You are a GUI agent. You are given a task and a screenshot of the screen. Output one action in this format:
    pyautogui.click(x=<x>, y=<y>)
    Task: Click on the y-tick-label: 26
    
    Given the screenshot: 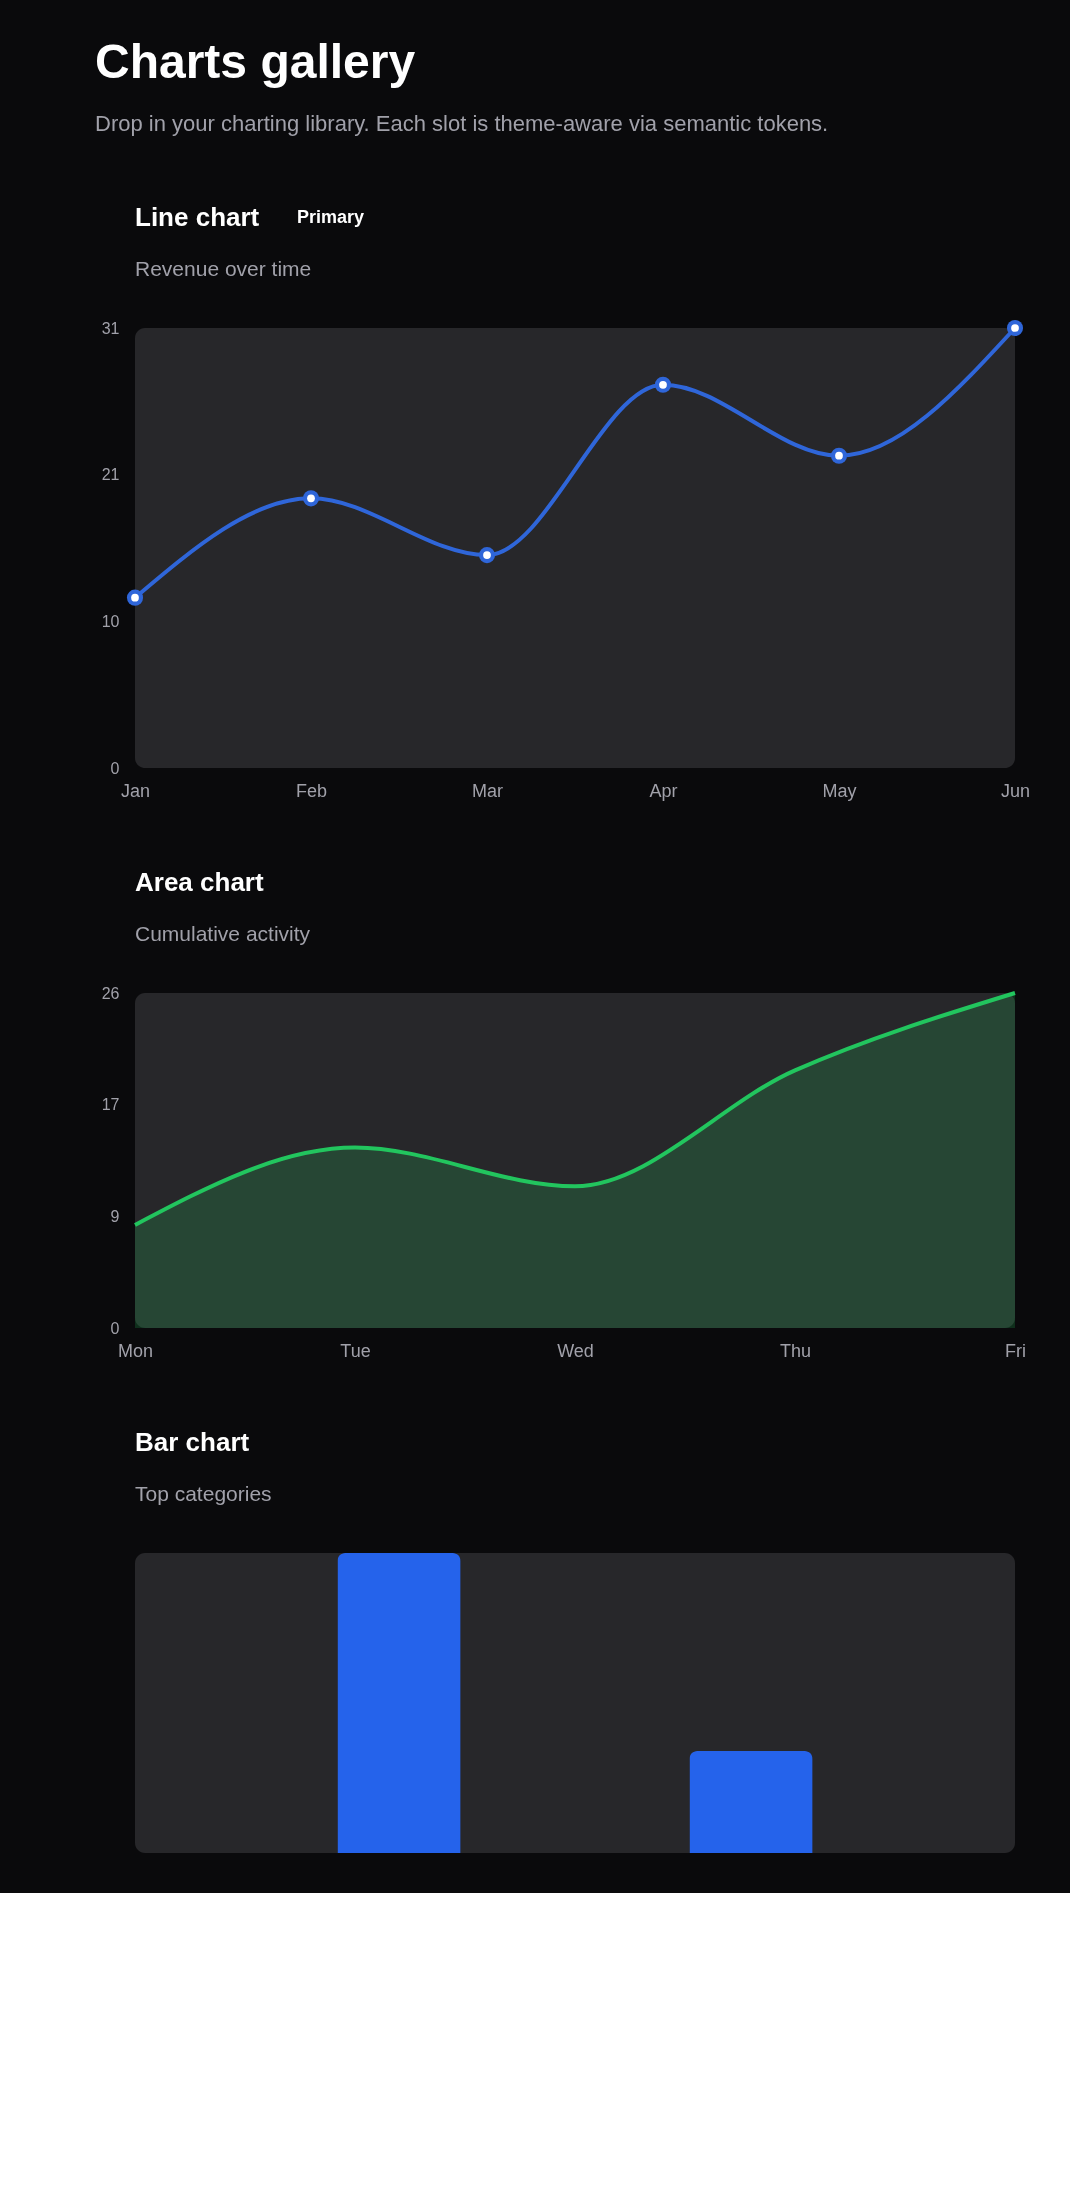 What is the action you would take?
    pyautogui.click(x=110, y=993)
    